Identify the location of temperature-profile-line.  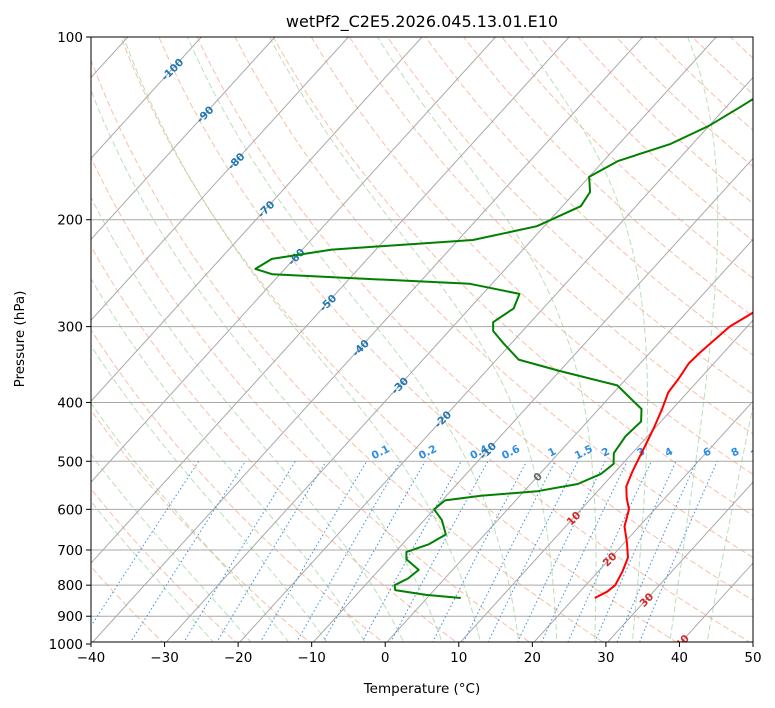
(673, 455).